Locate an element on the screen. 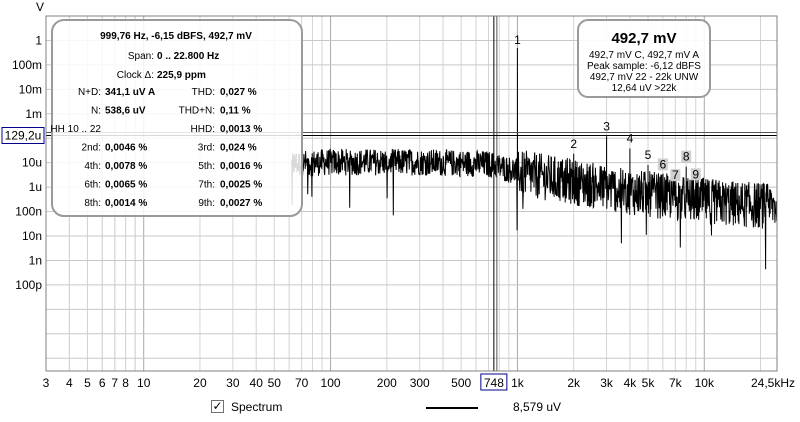 Image resolution: width=800 pixels, height=422 pixels. x-tick-label: 10k is located at coordinates (705, 383).